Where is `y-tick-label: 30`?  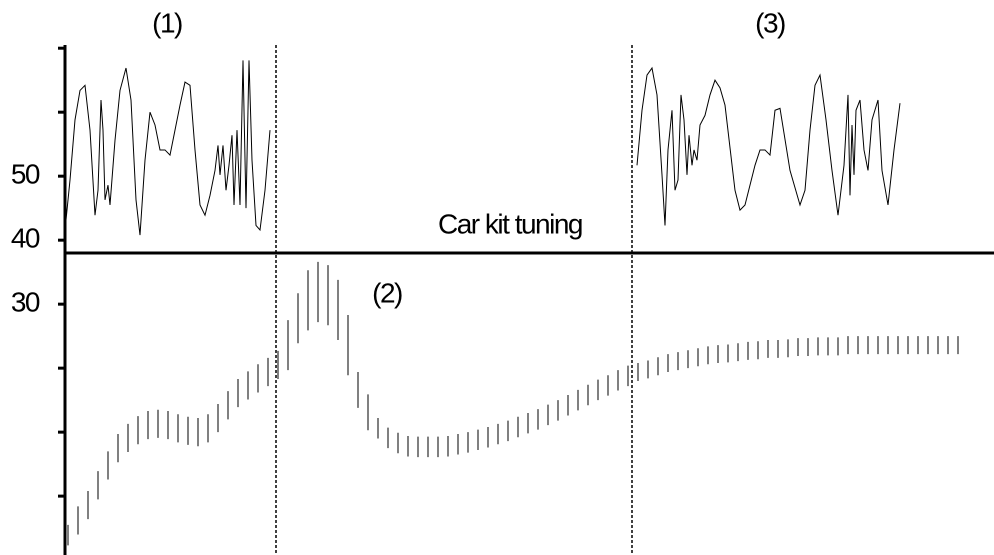 y-tick-label: 30 is located at coordinates (25, 302).